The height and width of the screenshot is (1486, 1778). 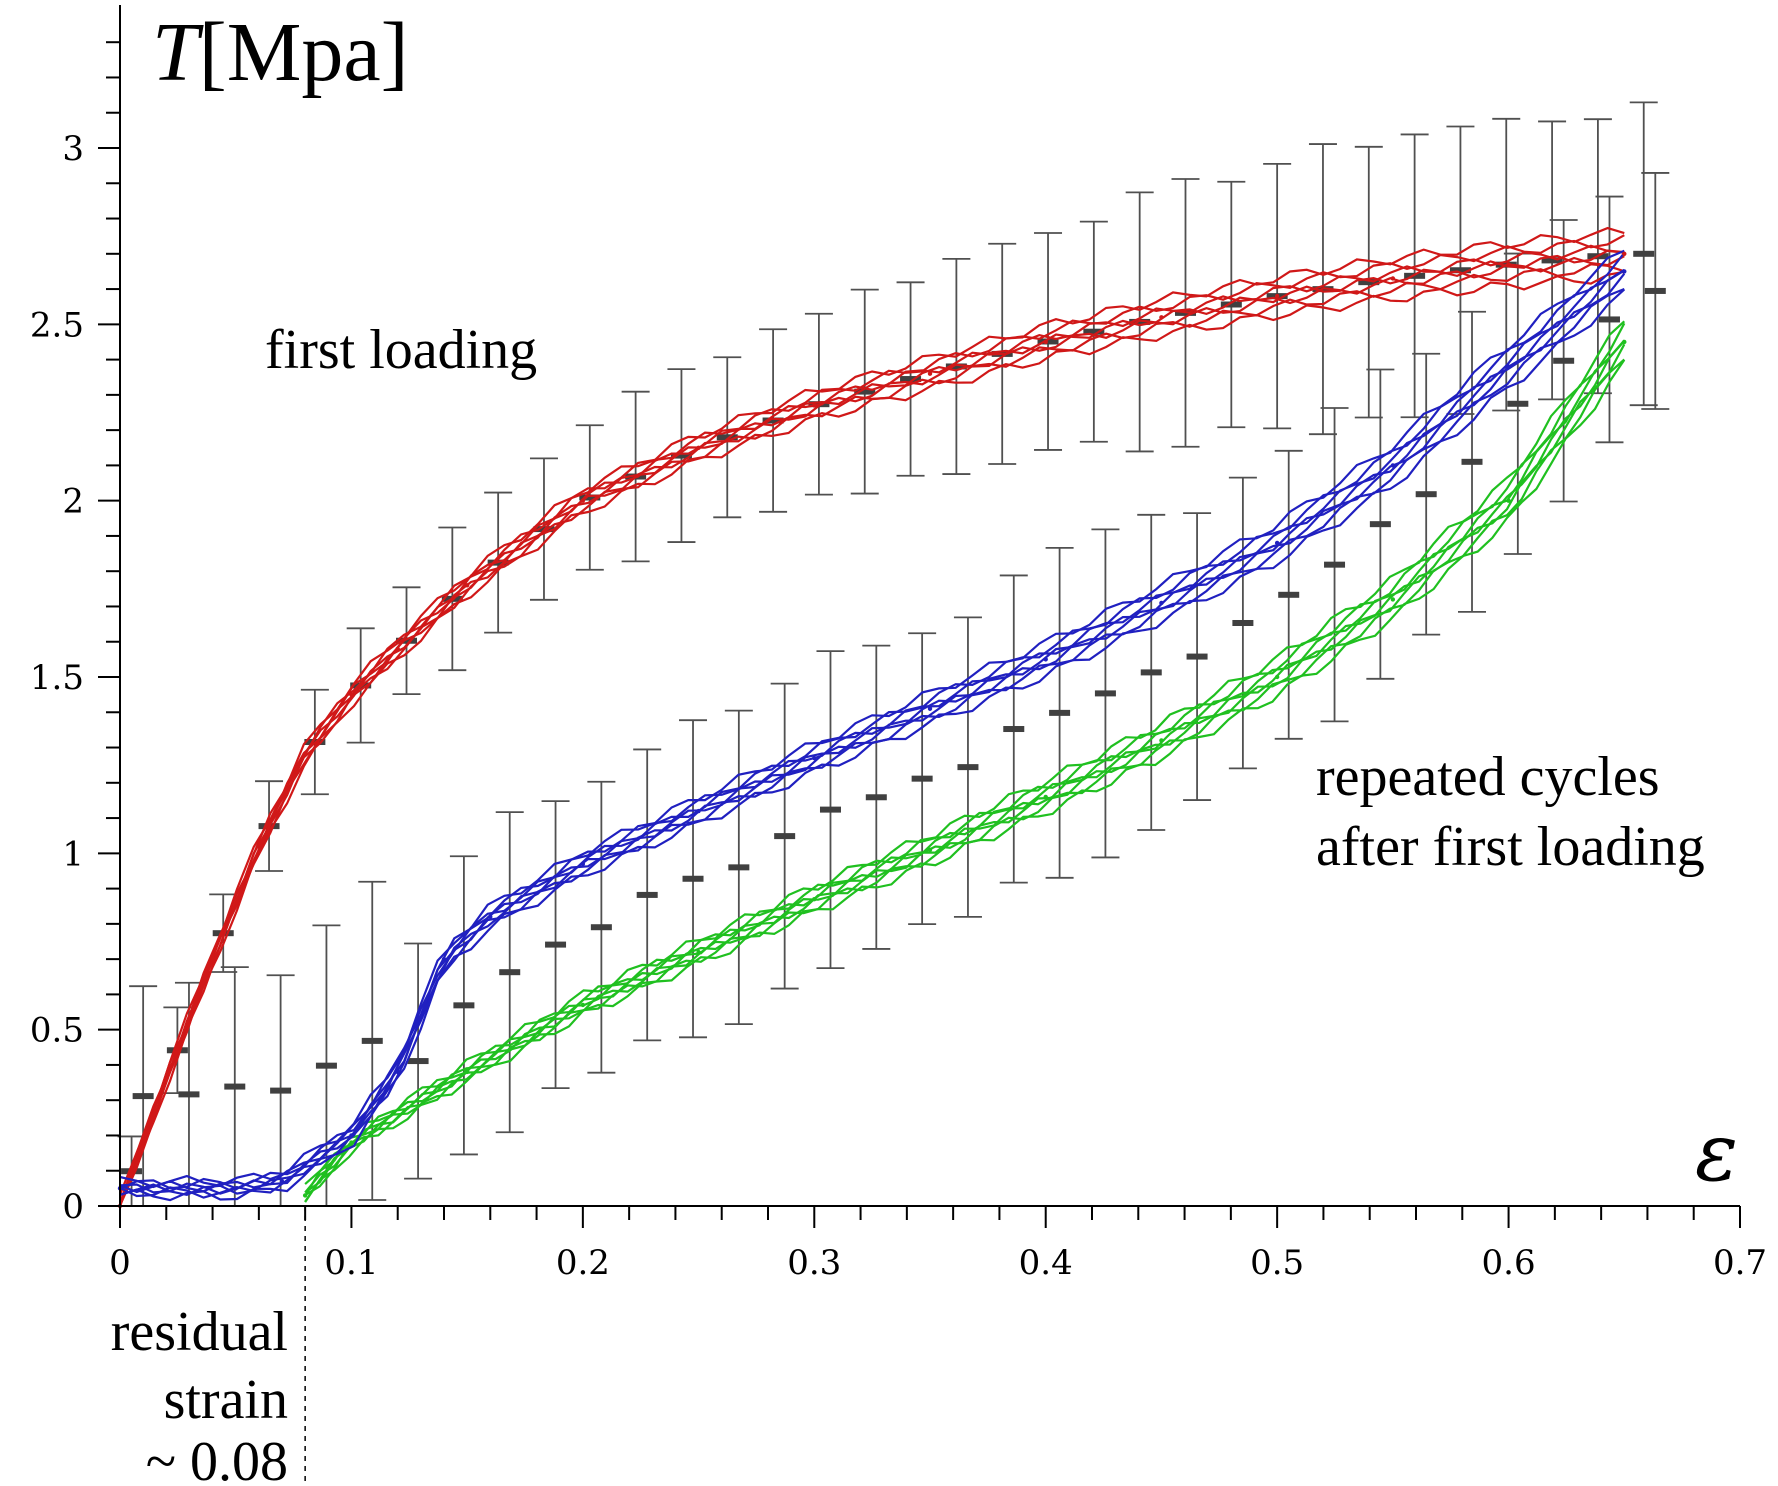 I want to click on annotation-after-first-loading: after first loading, so click(x=1510, y=847).